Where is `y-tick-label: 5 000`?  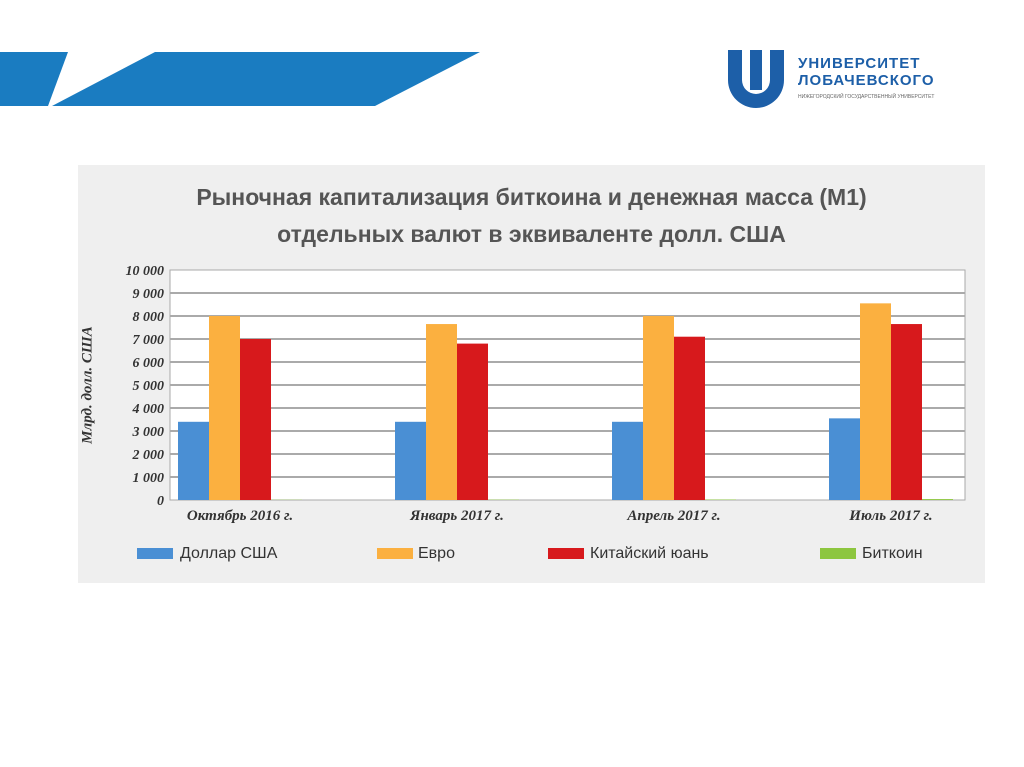 y-tick-label: 5 000 is located at coordinates (149, 386).